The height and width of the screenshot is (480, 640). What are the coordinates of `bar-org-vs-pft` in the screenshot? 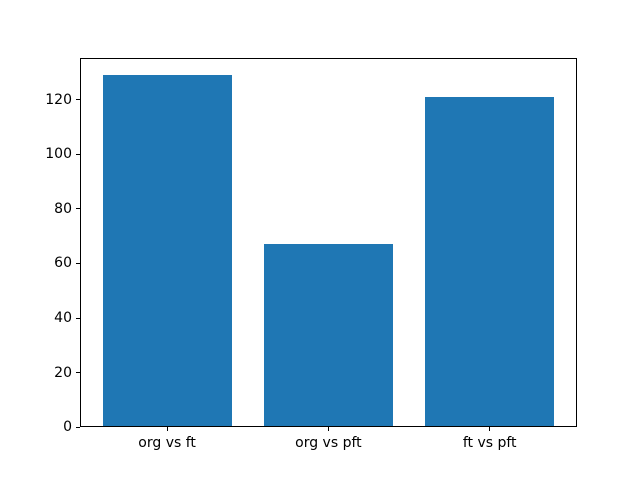 It's located at (328, 336).